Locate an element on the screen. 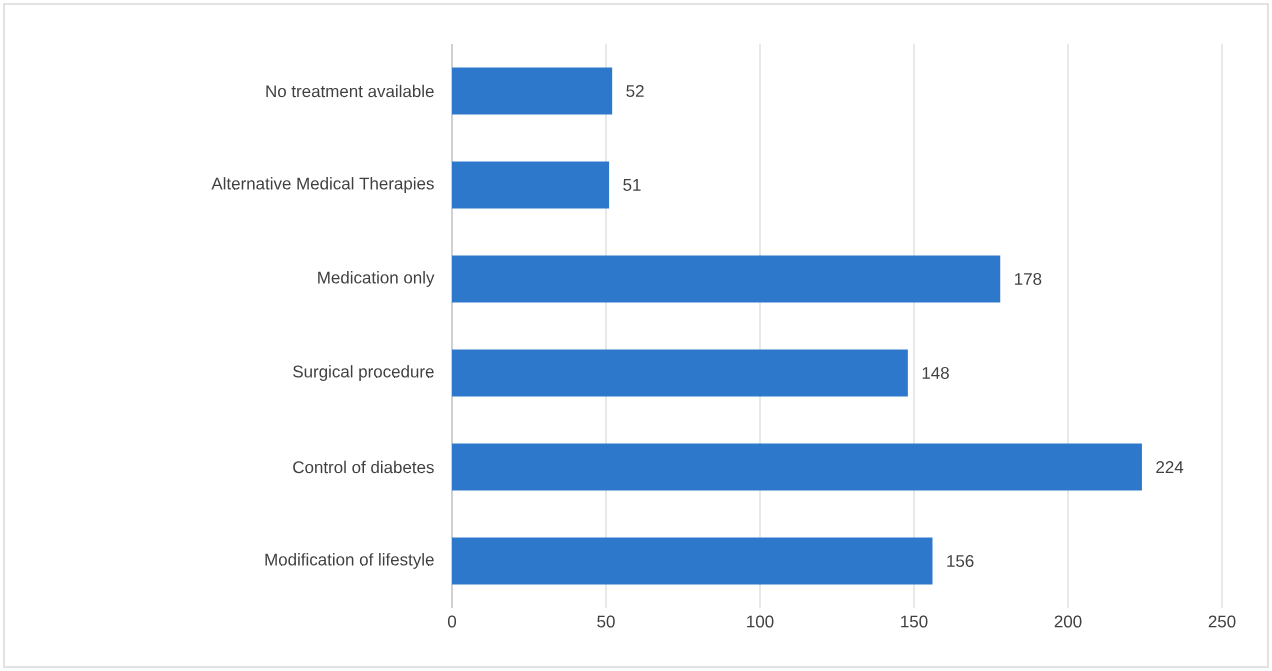  data-label: 156 is located at coordinates (960, 561).